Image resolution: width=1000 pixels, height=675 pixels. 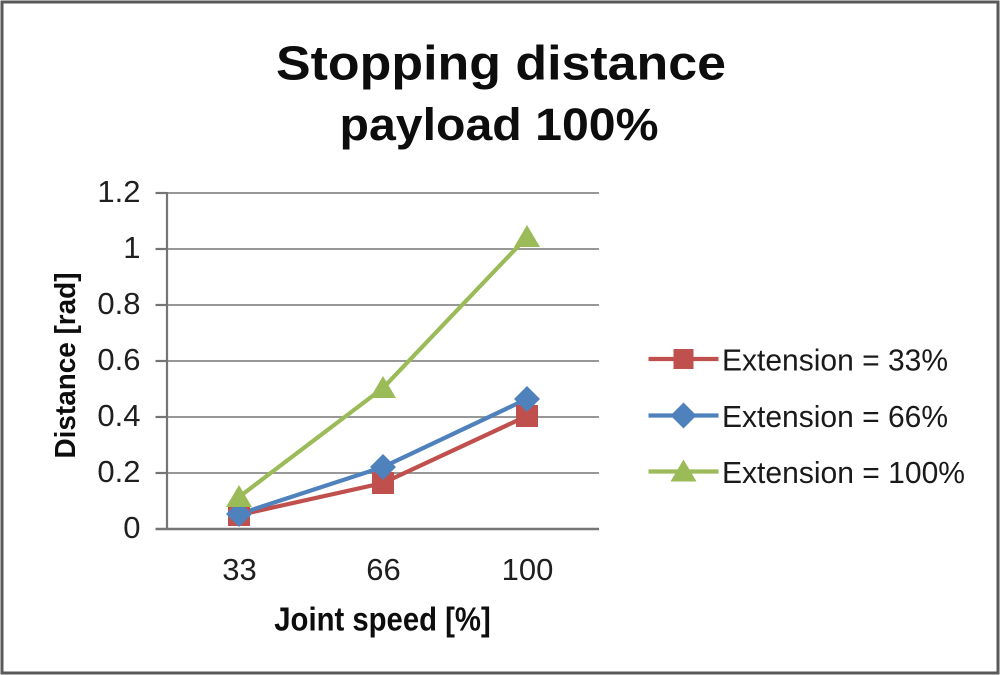 I want to click on svg-text: payload 100%, so click(x=499, y=124).